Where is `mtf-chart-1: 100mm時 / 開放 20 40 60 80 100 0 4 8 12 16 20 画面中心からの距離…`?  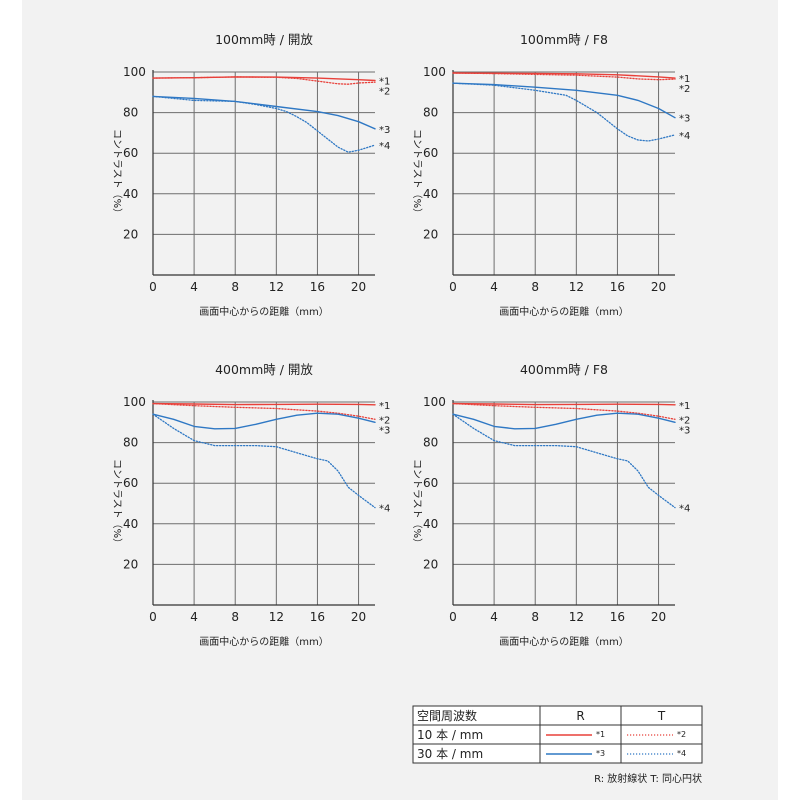
mtf-chart-1: 100mm時 / 開放 20 40 60 80 100 0 4 8 12 16 20 画面中心からの距離… is located at coordinates (250, 175).